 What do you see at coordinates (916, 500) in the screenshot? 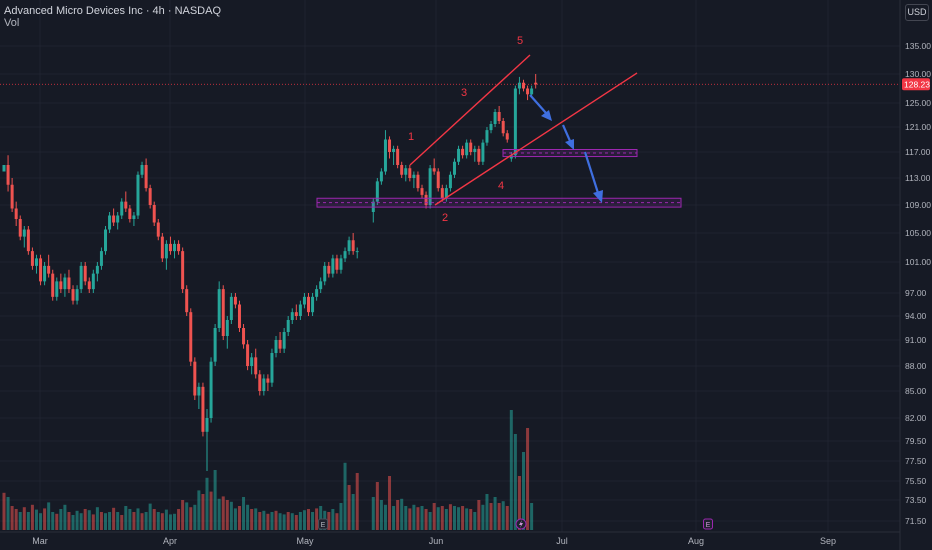
I see `price-tick-label: 73.50` at bounding box center [916, 500].